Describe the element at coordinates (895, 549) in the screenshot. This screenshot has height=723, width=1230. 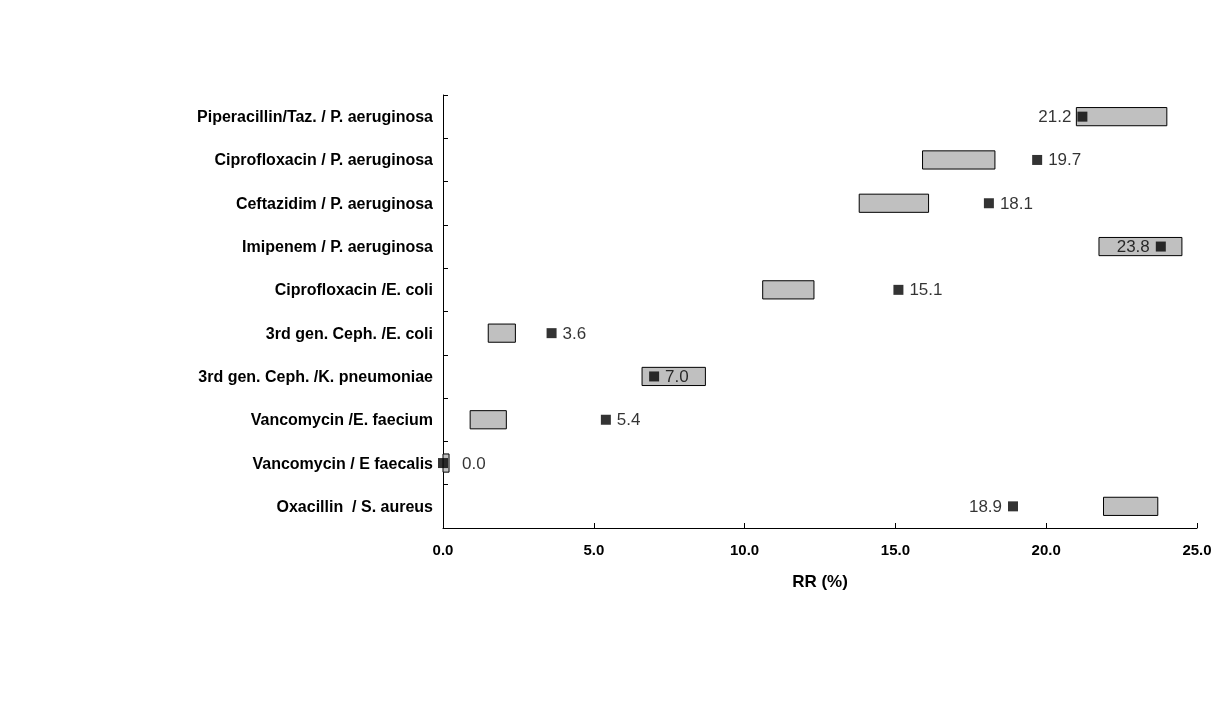
I see `x-tick-label: 15.0` at that location.